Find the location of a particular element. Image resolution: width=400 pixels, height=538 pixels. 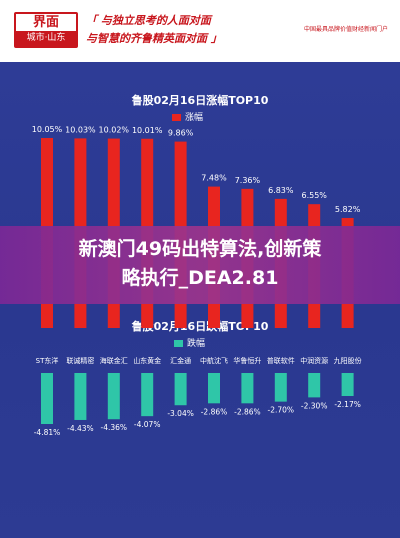

slogan-line-1: 「 与独立思考的人面对面 is located at coordinates (148, 20).